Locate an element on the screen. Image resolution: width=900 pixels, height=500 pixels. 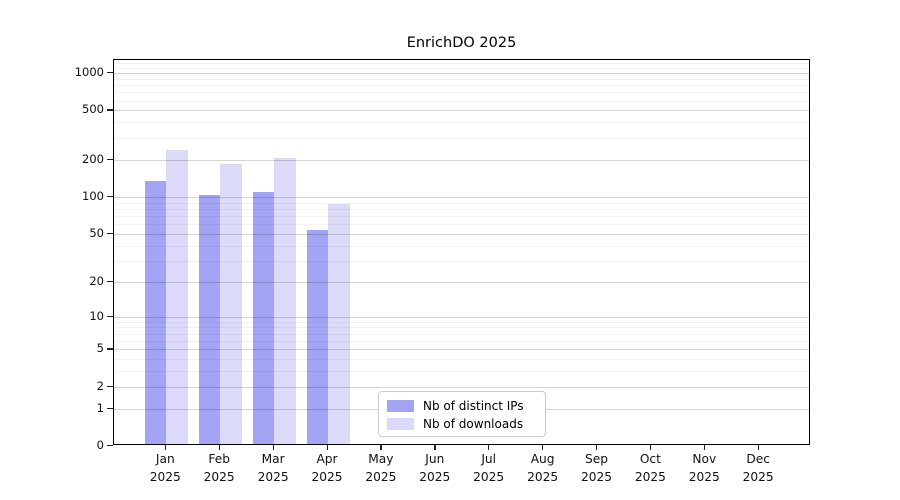
legend-label-distinct-ips: Nb of distinct IPs is located at coordinates (473, 405).